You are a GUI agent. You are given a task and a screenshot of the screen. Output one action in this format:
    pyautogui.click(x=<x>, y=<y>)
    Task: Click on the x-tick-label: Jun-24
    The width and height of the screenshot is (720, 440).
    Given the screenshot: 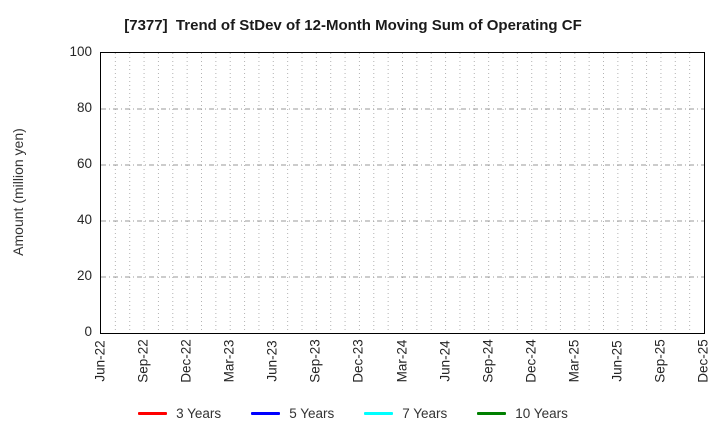 What is the action you would take?
    pyautogui.click(x=445, y=361)
    